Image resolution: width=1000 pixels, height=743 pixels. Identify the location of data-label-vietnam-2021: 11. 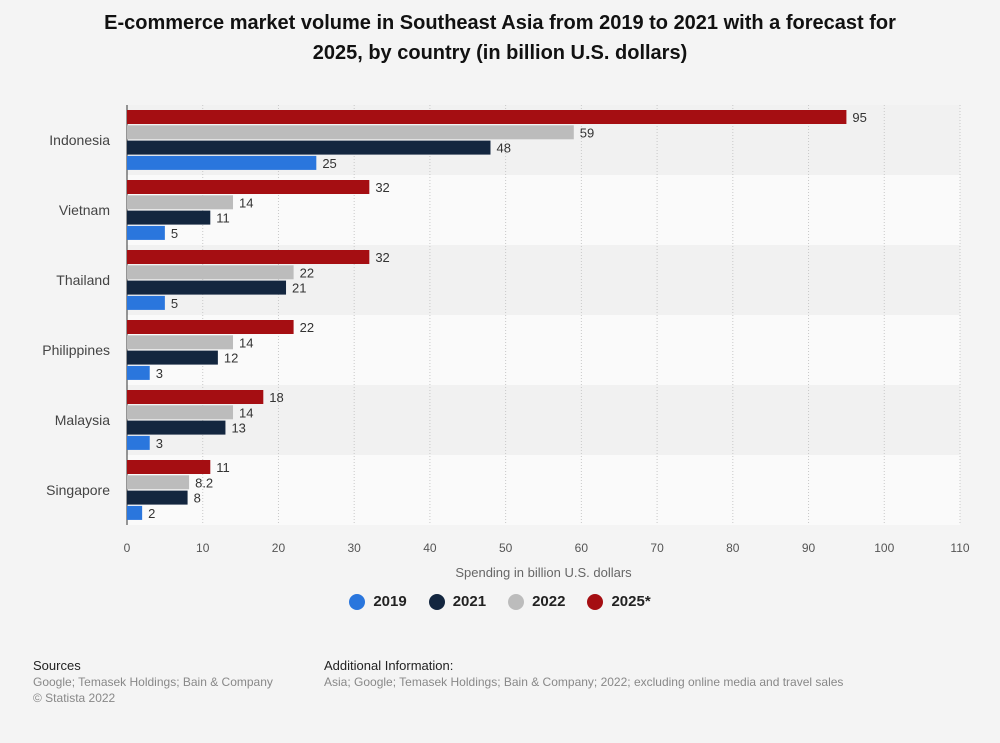
(223, 218).